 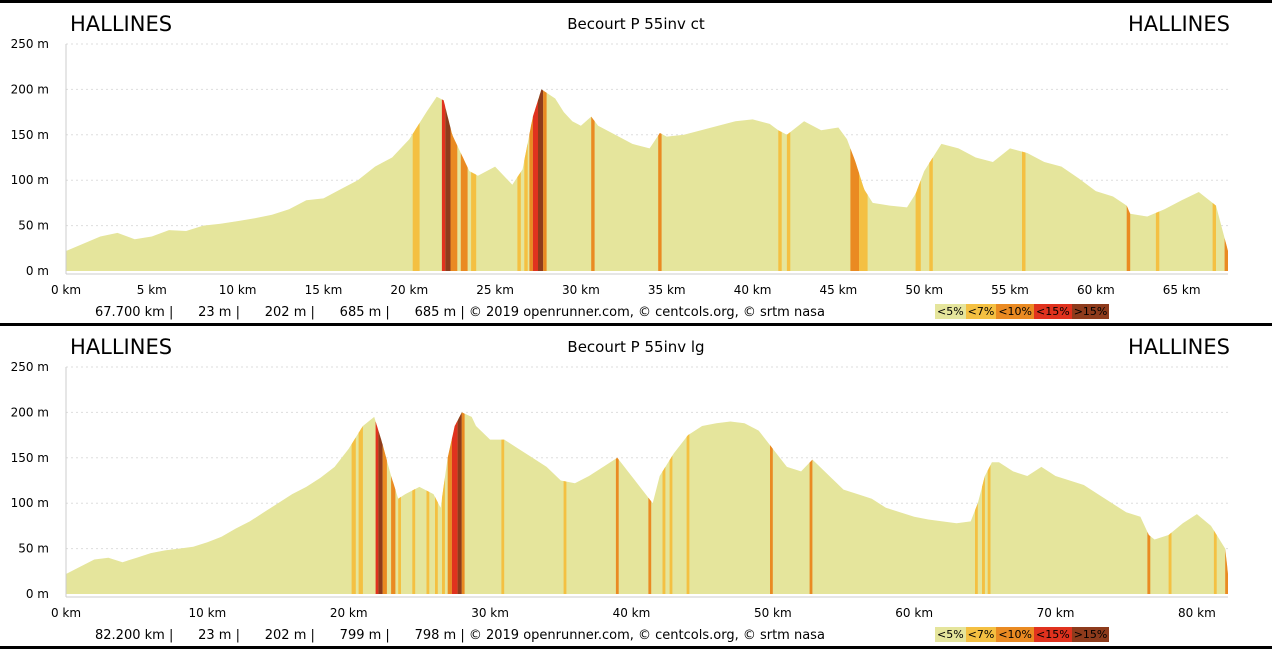 What do you see at coordinates (495, 290) in the screenshot?
I see `x-tick-label: 25 km` at bounding box center [495, 290].